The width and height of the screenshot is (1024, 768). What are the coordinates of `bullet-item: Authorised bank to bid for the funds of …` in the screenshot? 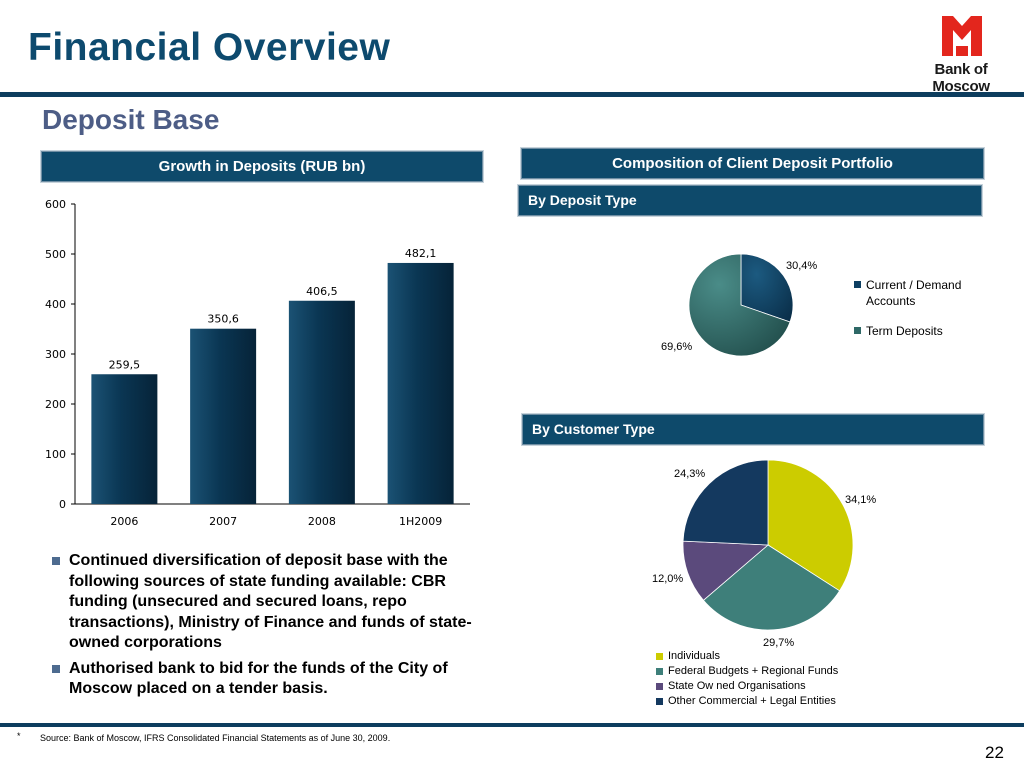 It's located at (272, 679).